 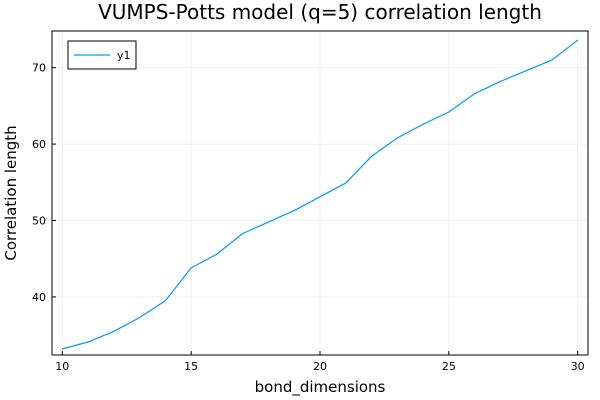 I want to click on legend-label-y1: y1, so click(x=124, y=55).